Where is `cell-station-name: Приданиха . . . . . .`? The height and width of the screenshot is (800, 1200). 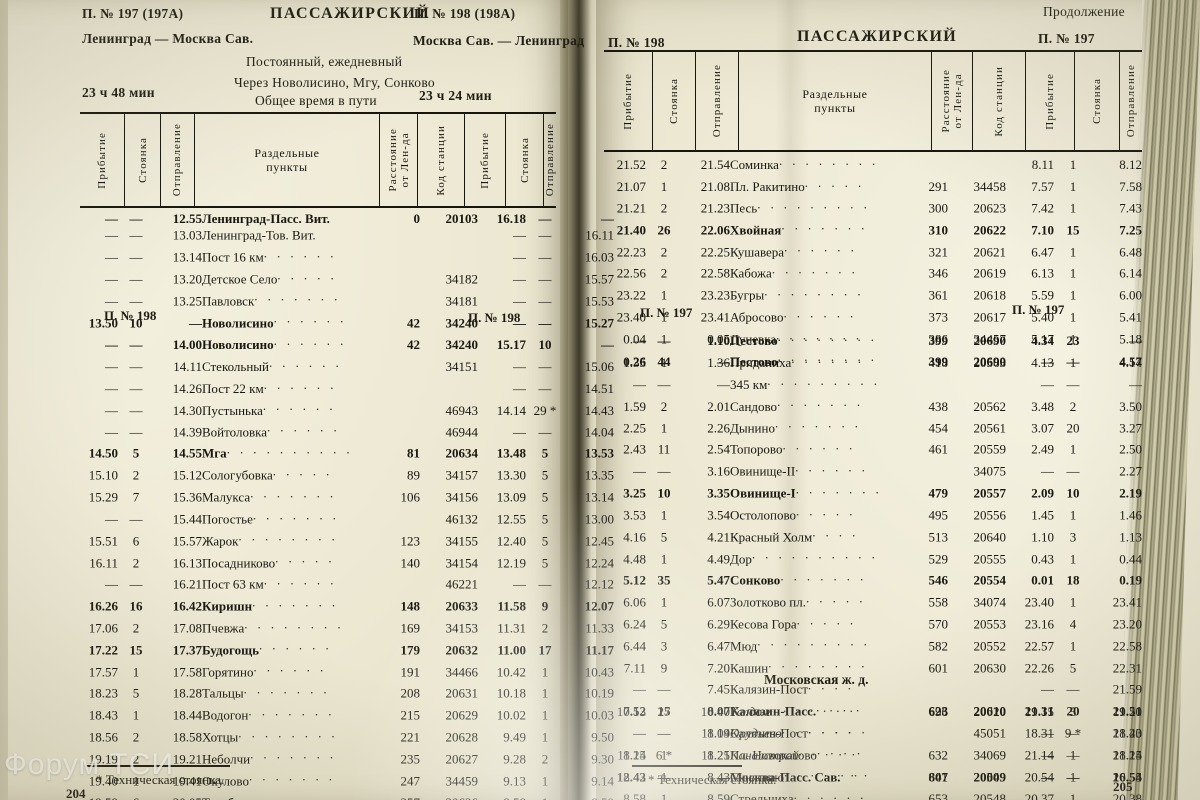
cell-station-name: Приданиха . . . . . . is located at coordinates (819, 361).